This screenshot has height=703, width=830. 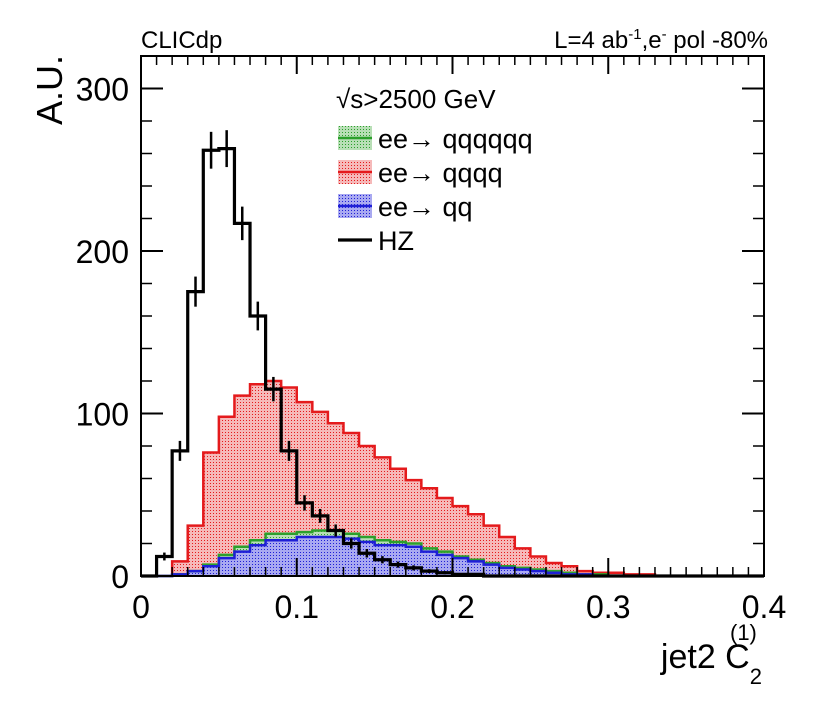 I want to click on x-tick-label: 0.1, so click(x=297, y=607).